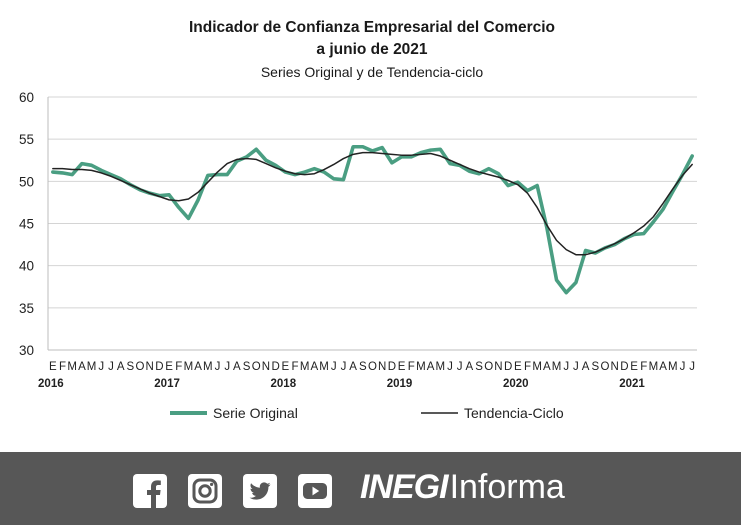 The width and height of the screenshot is (741, 525). Describe the element at coordinates (516, 384) in the screenshot. I see `x-tick-year-label: 2020` at that location.